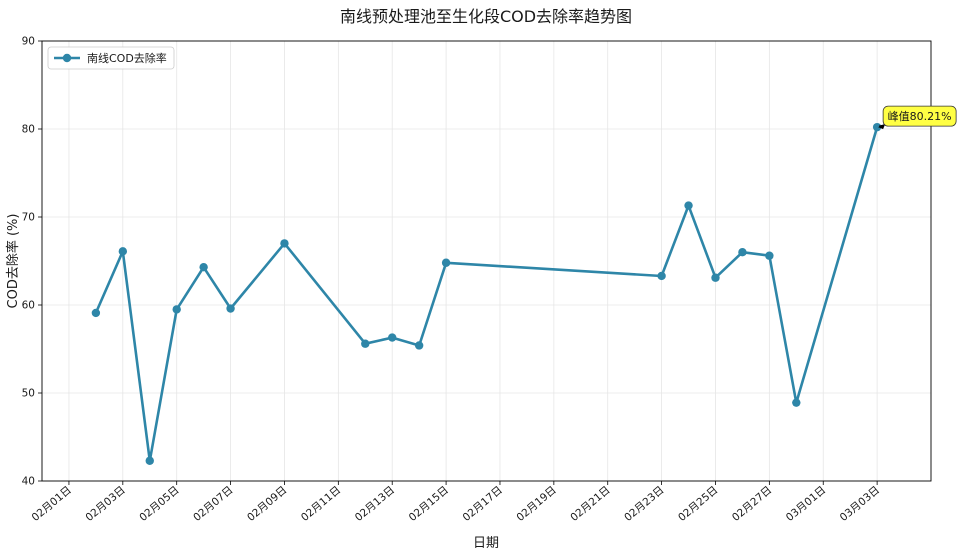 The width and height of the screenshot is (971, 555). I want to click on annotation-label: 峰值80.21%, so click(920, 116).